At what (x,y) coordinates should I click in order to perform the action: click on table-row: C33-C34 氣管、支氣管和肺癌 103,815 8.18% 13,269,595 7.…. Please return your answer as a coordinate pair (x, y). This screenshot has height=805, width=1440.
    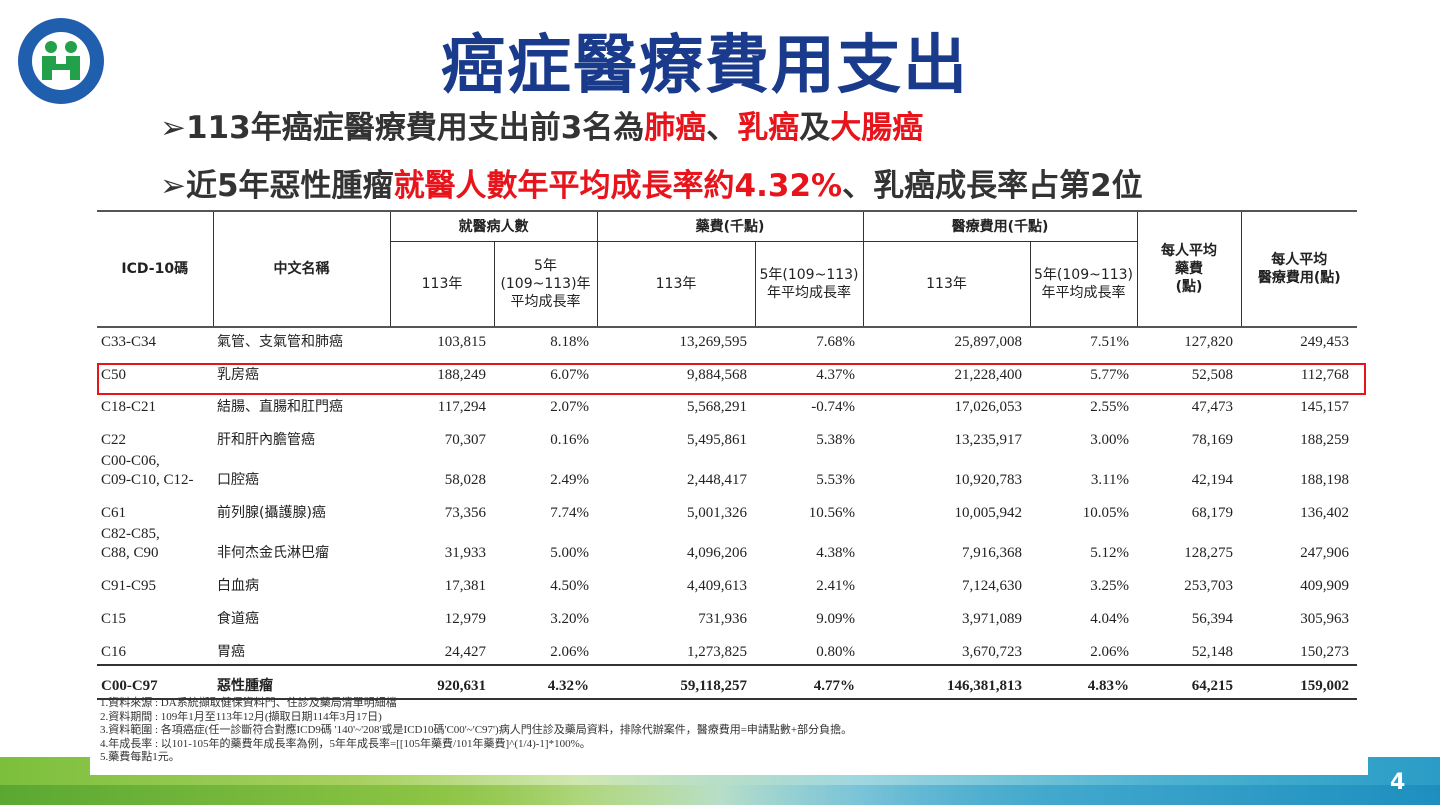
    Looking at the image, I should click on (727, 340).